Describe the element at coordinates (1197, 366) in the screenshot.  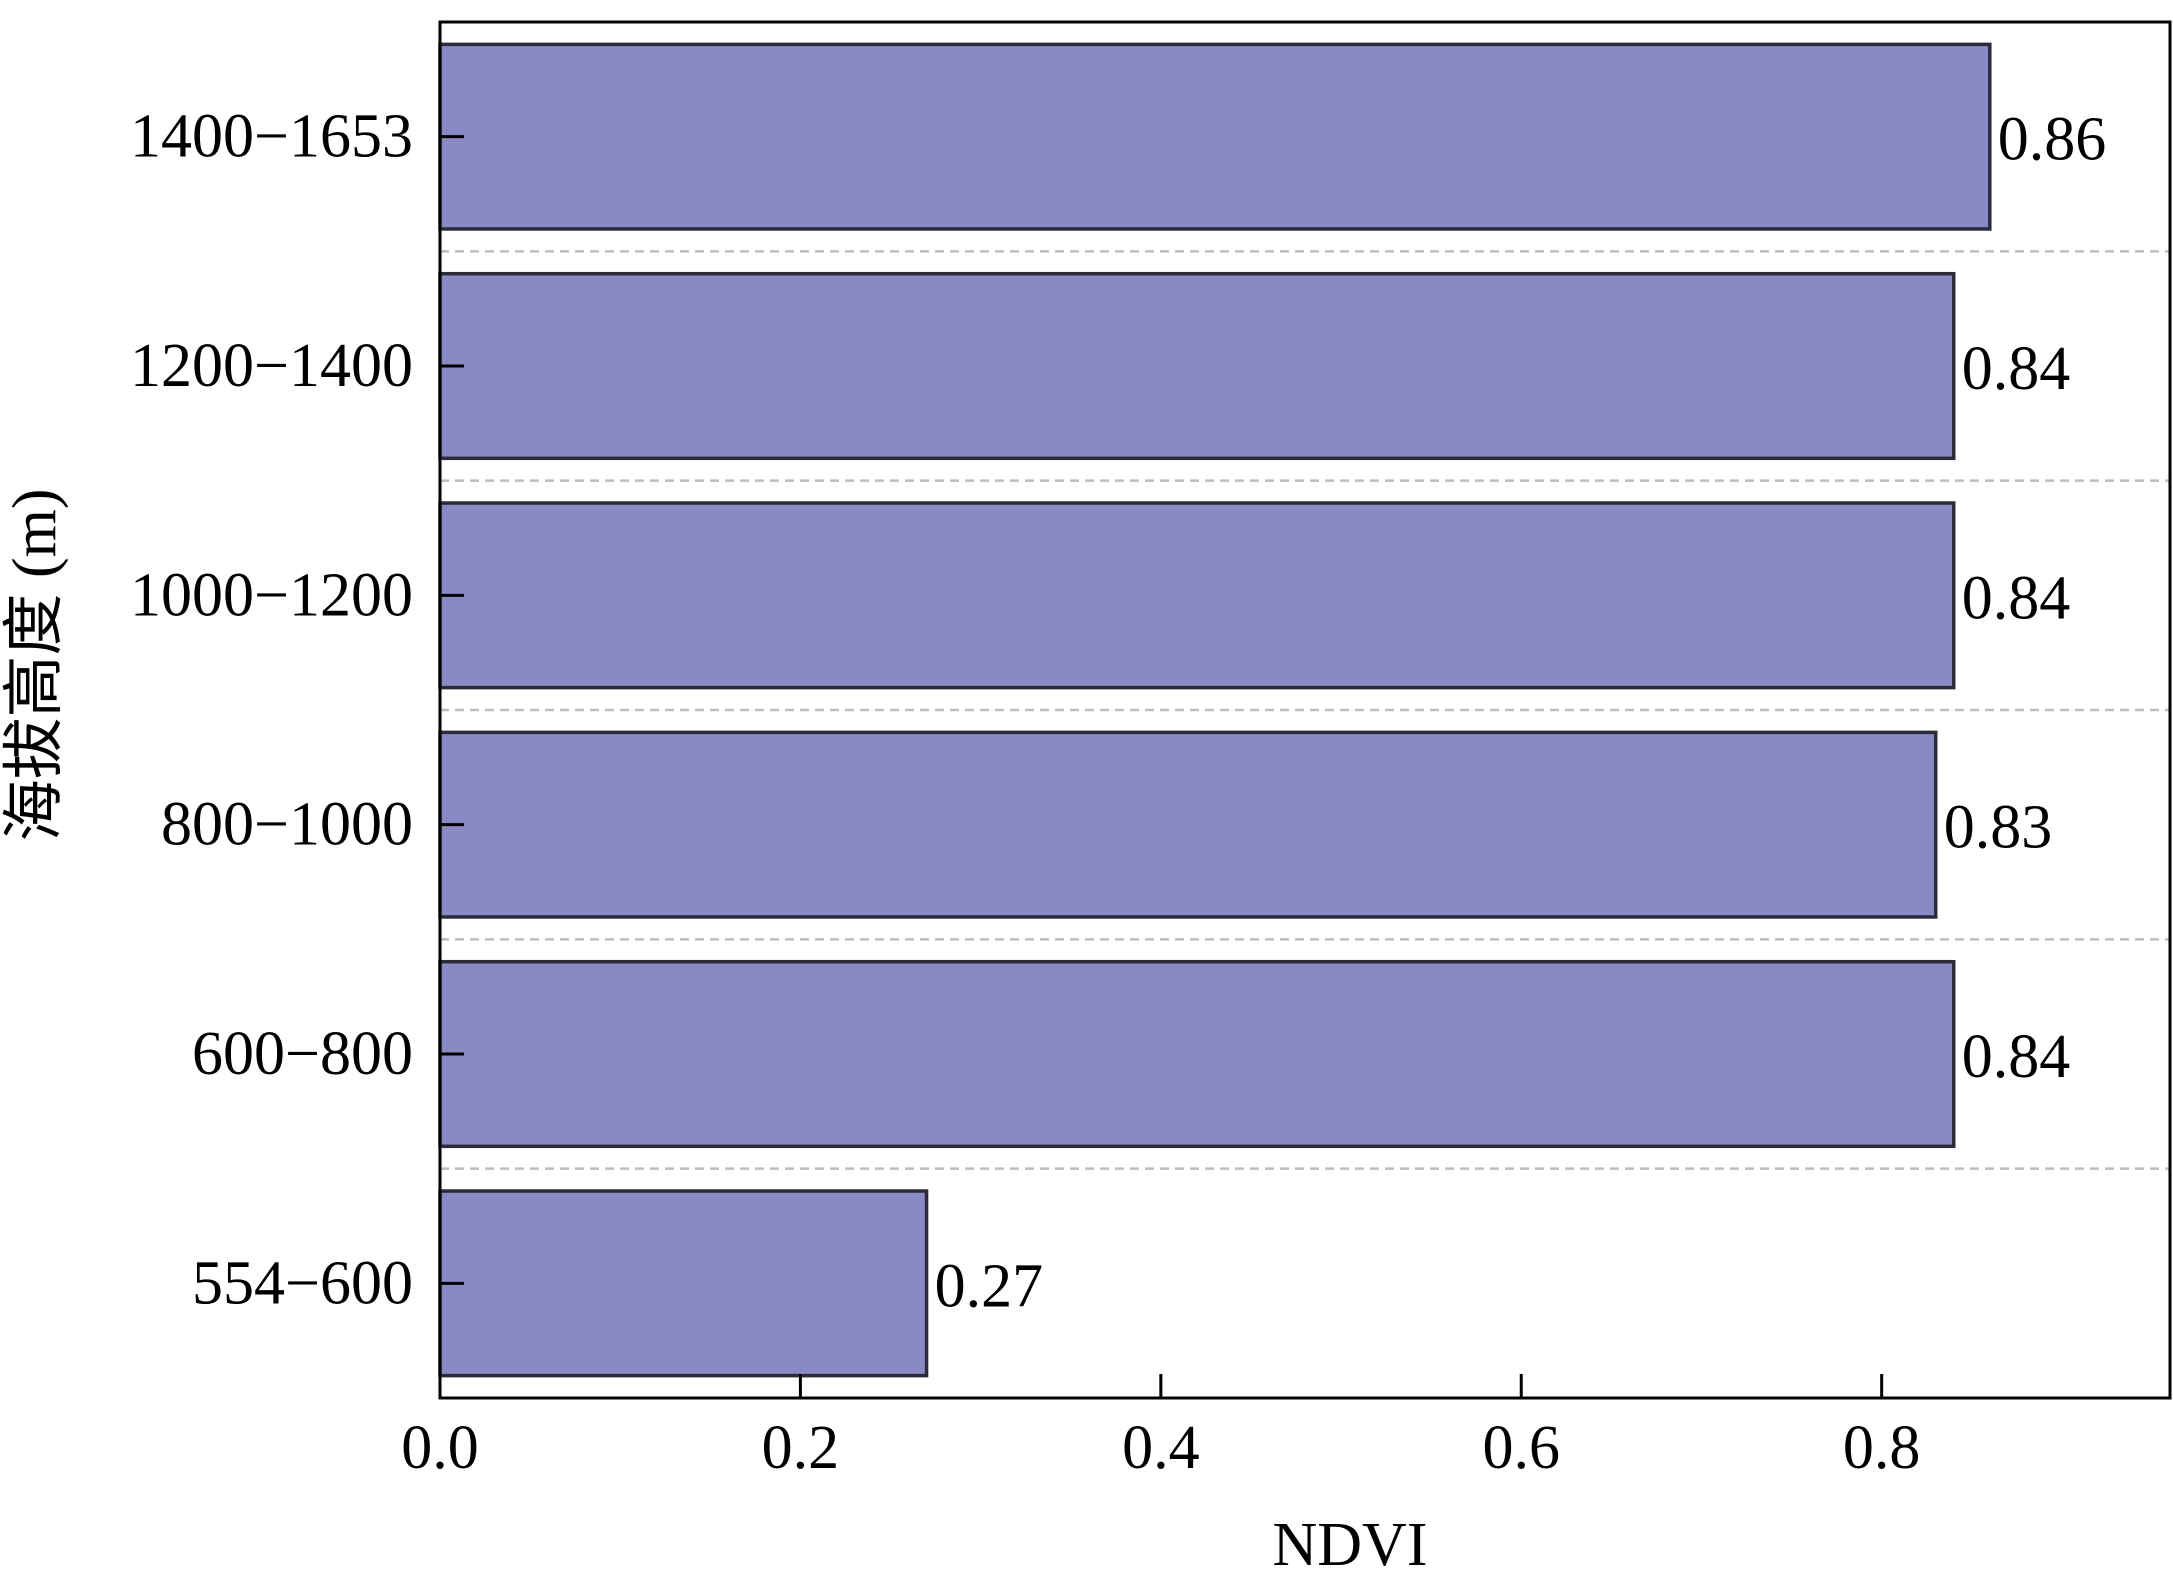
I see `bar-1200−1400` at that location.